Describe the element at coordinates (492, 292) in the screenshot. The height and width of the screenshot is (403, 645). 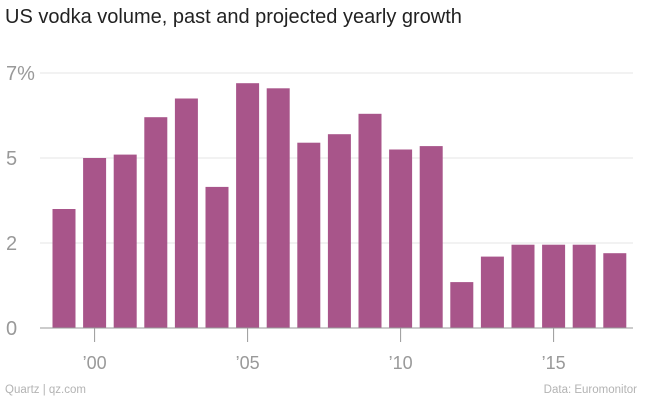
I see `bar-2013` at that location.